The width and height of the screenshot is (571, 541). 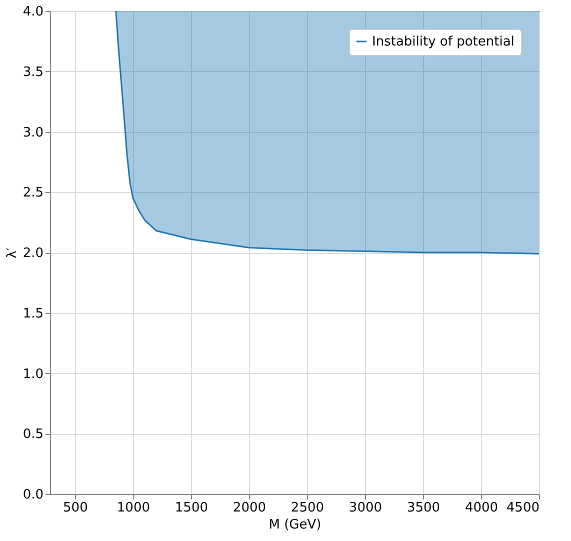 I want to click on y-tick-label: 4.0, so click(x=33, y=12).